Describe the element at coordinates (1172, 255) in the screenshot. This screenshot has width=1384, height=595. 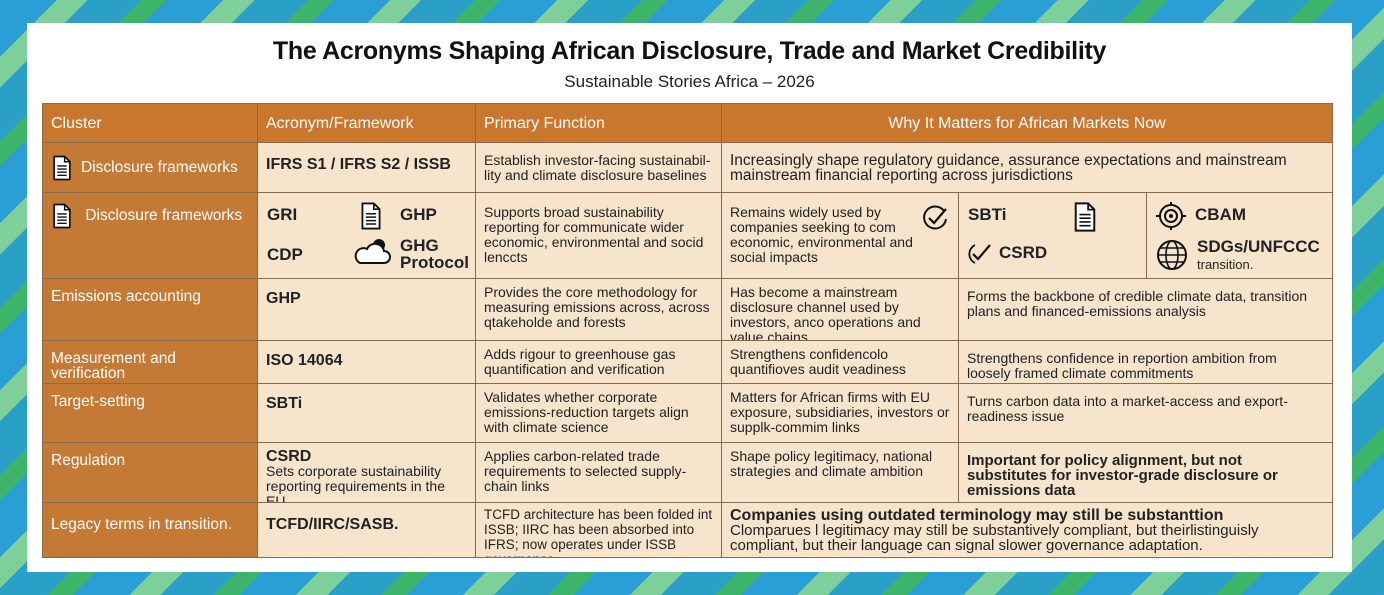
I see `globe-icon` at that location.